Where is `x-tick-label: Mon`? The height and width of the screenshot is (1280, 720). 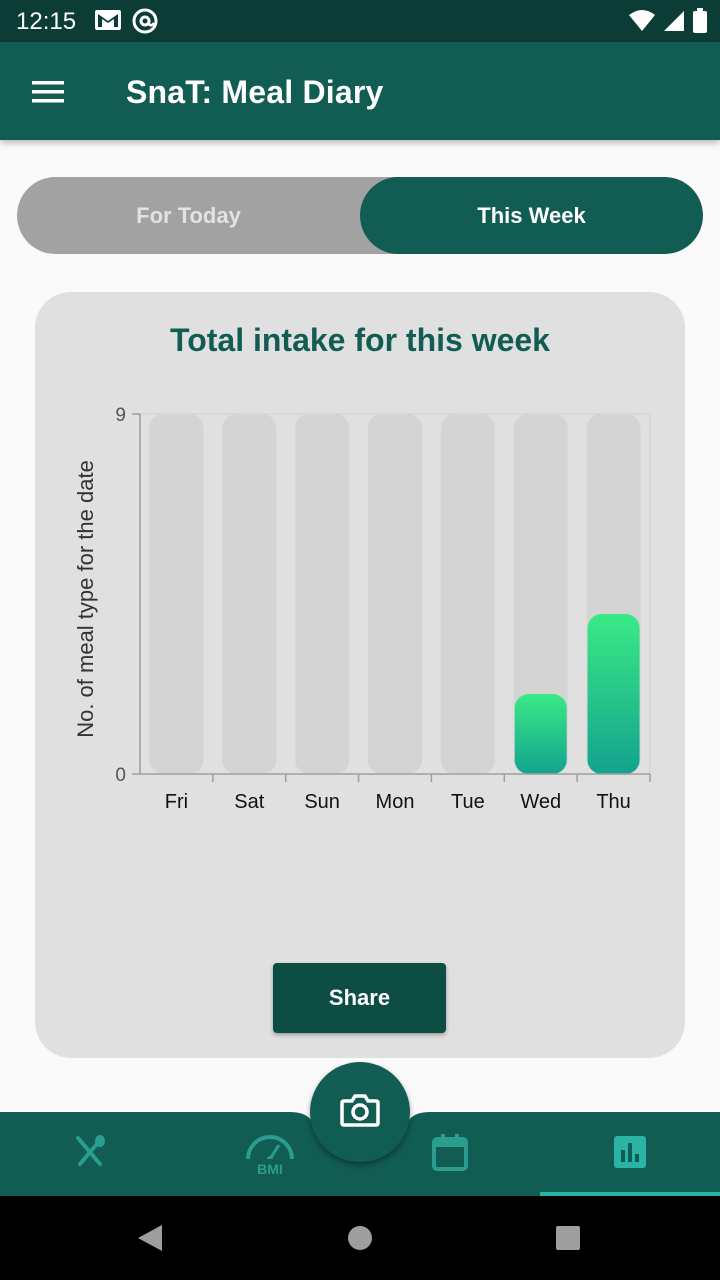
x-tick-label: Mon is located at coordinates (395, 802).